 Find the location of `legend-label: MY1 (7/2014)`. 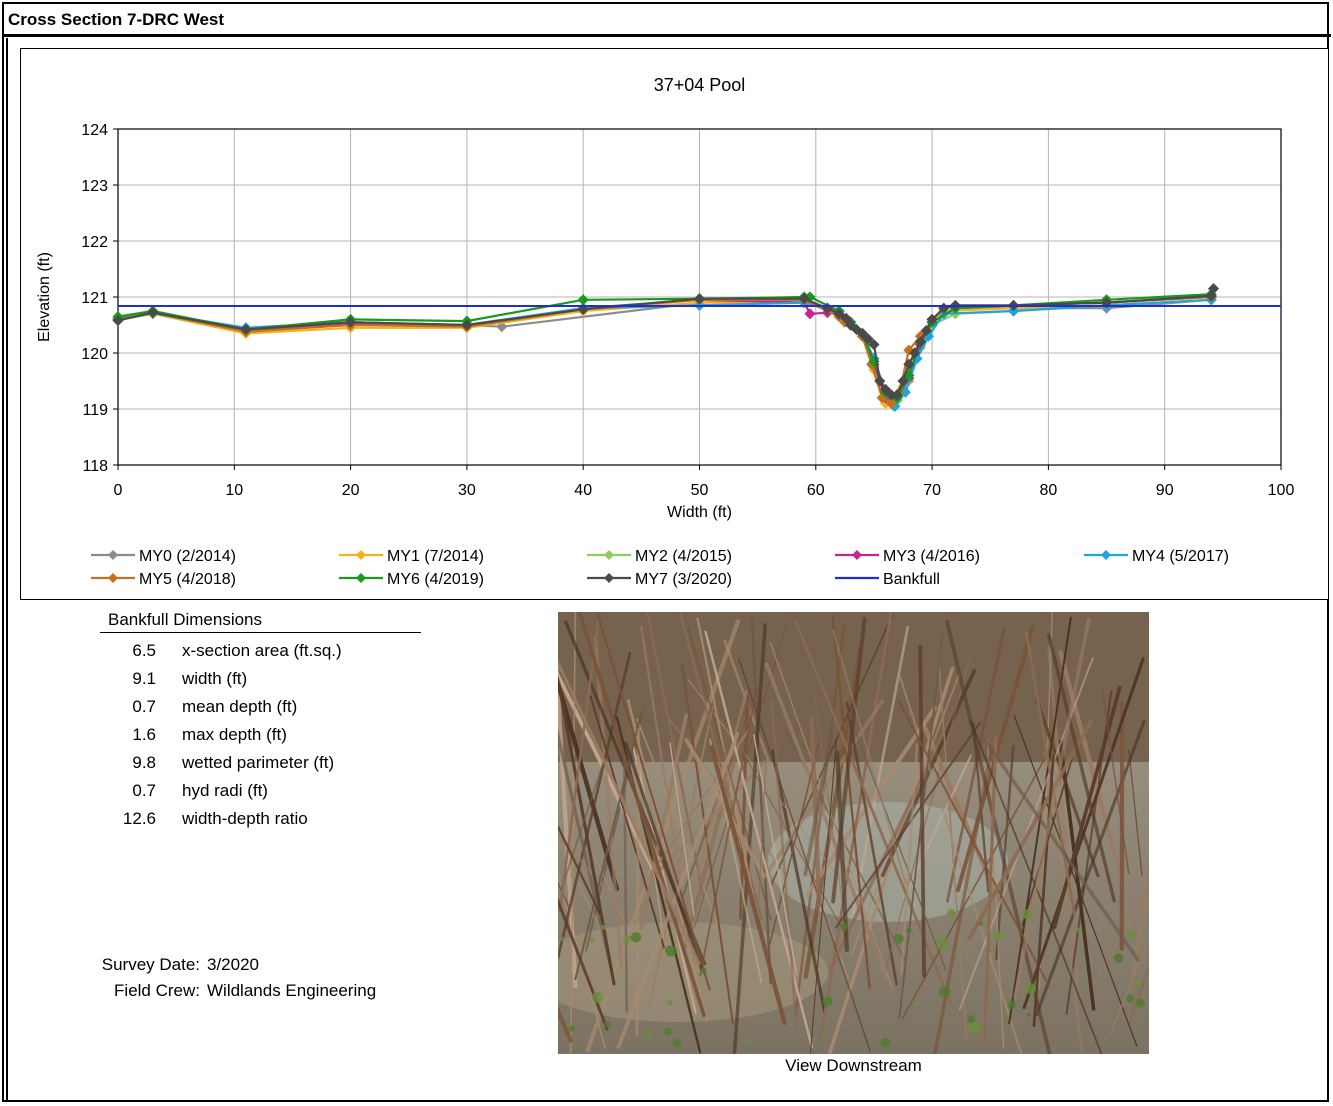

legend-label: MY1 (7/2014) is located at coordinates (435, 556).